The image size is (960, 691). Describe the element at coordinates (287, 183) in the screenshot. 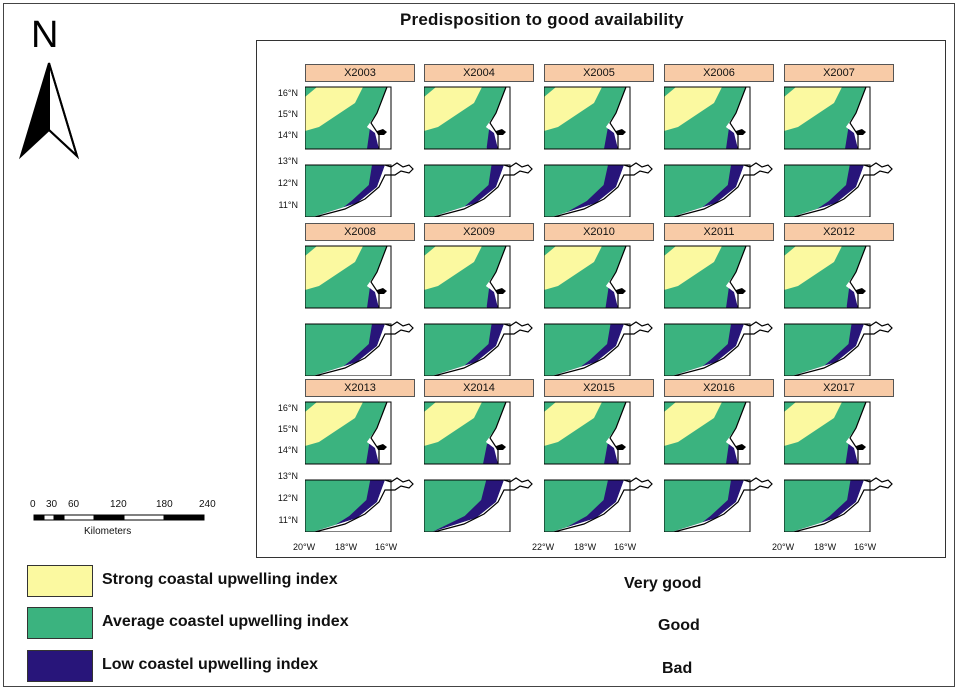

I see `latitude-tick-label: 12°N` at that location.